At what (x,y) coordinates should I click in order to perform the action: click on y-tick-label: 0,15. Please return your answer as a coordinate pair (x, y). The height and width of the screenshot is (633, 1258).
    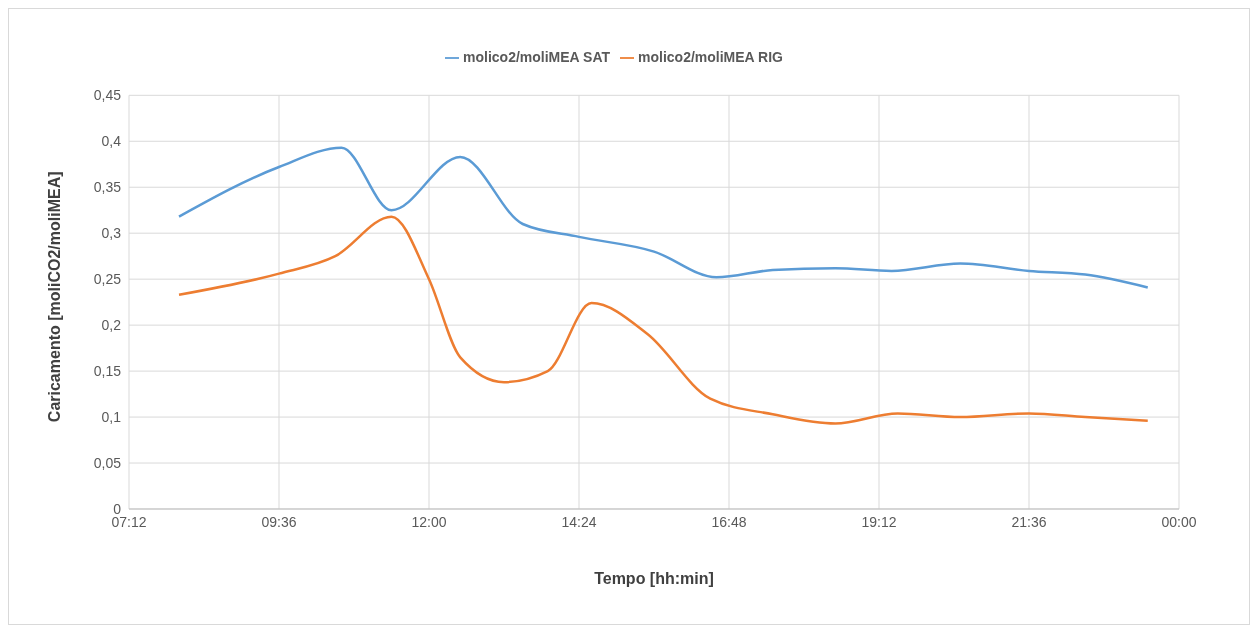
    Looking at the image, I should click on (107, 371).